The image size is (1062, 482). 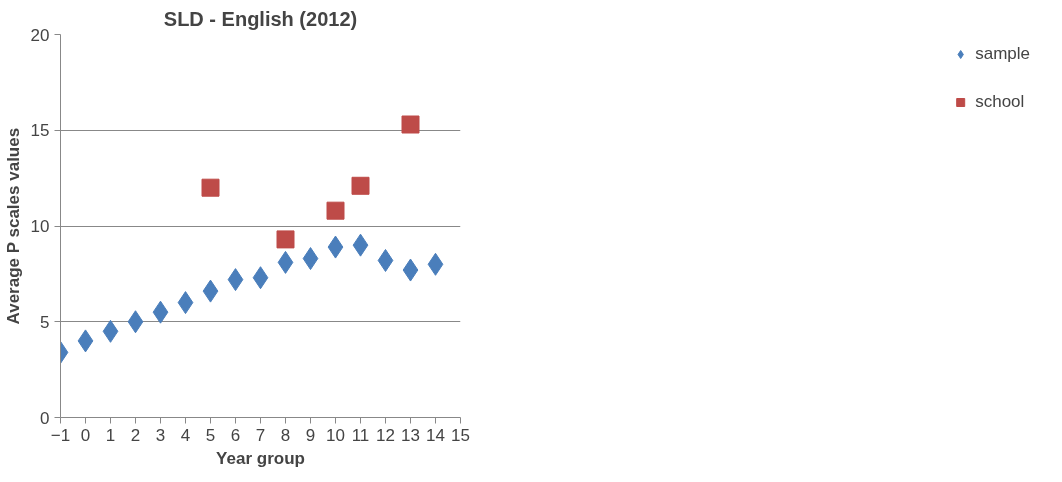 What do you see at coordinates (310, 435) in the screenshot?
I see `x-tick-label: 9` at bounding box center [310, 435].